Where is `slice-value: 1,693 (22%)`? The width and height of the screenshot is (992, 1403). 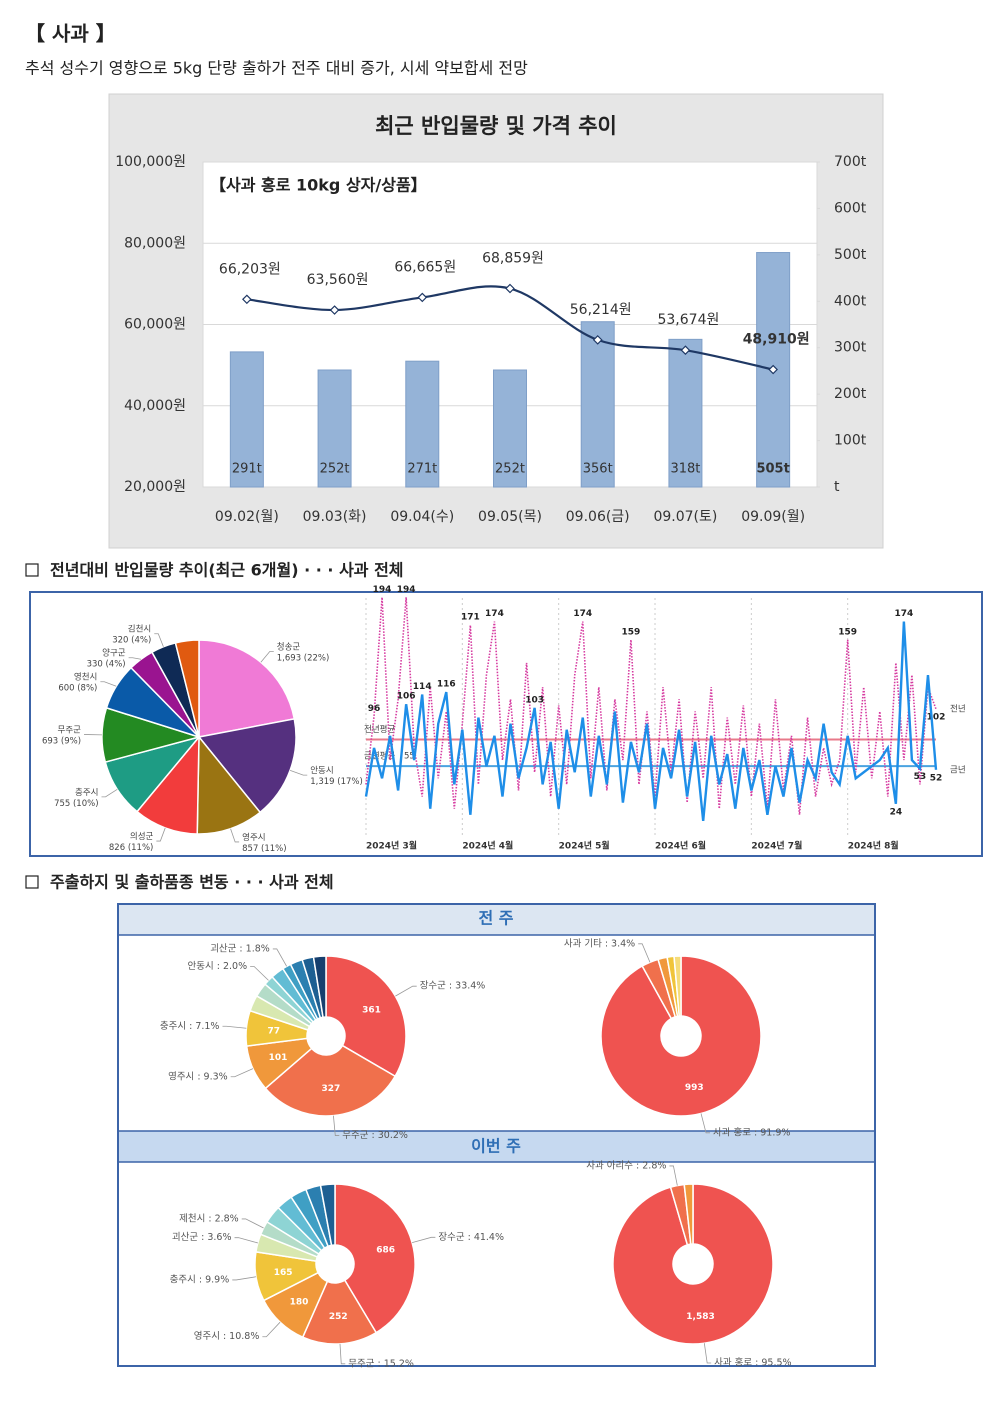
slice-value: 1,693 (22%) is located at coordinates (303, 658).